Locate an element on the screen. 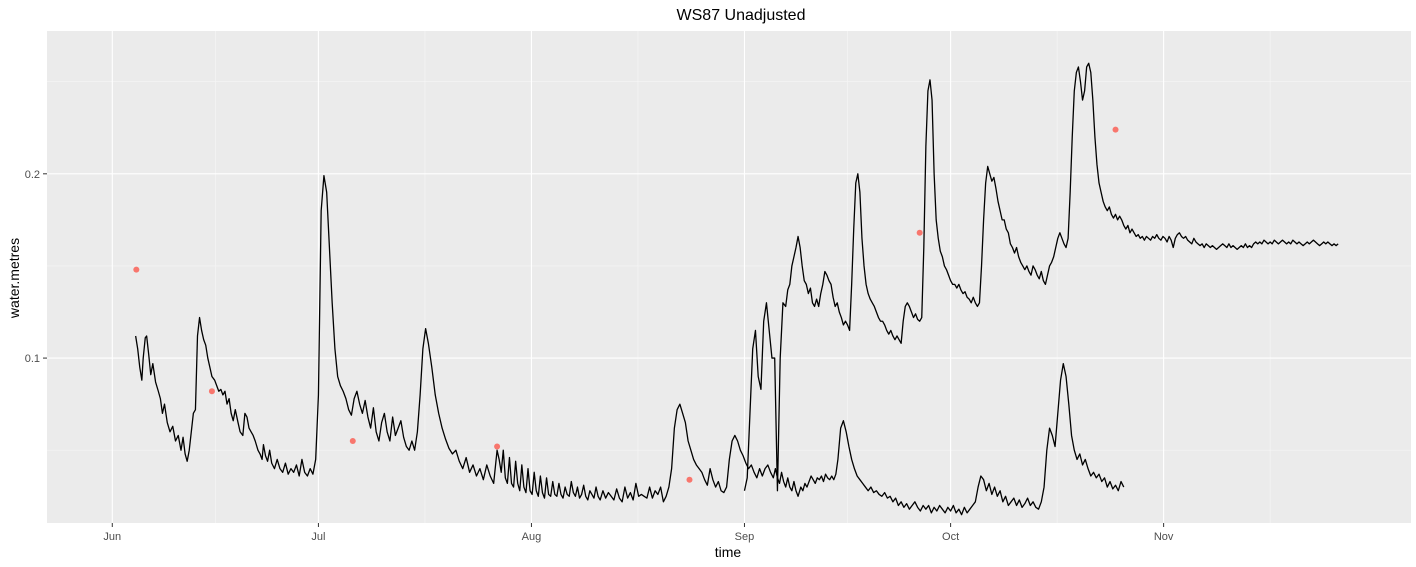 This screenshot has width=1416, height=567. x-tick-label: Nov is located at coordinates (1164, 537).